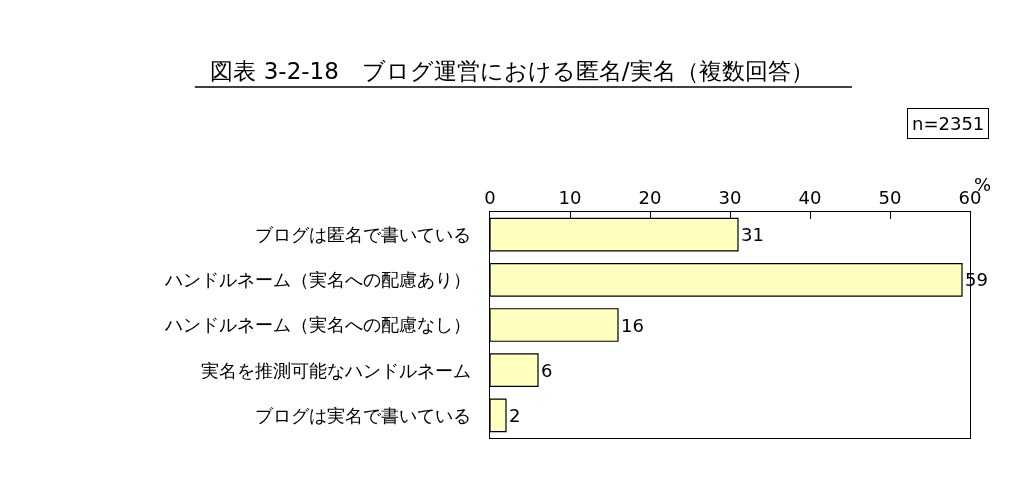 The image size is (1024, 483). Describe the element at coordinates (890, 197) in the screenshot. I see `x-tick-label: 50` at that location.